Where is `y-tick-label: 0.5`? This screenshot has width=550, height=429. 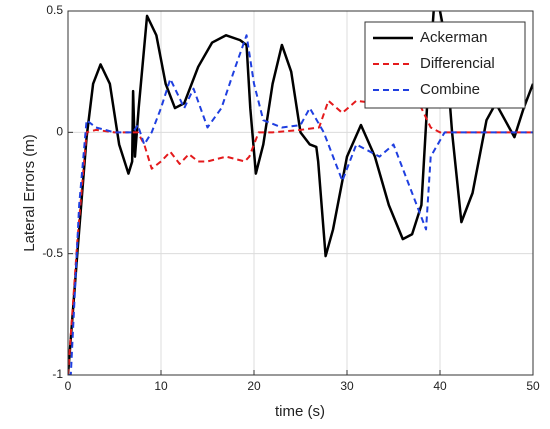 y-tick-label: 0.5 is located at coordinates (54, 10).